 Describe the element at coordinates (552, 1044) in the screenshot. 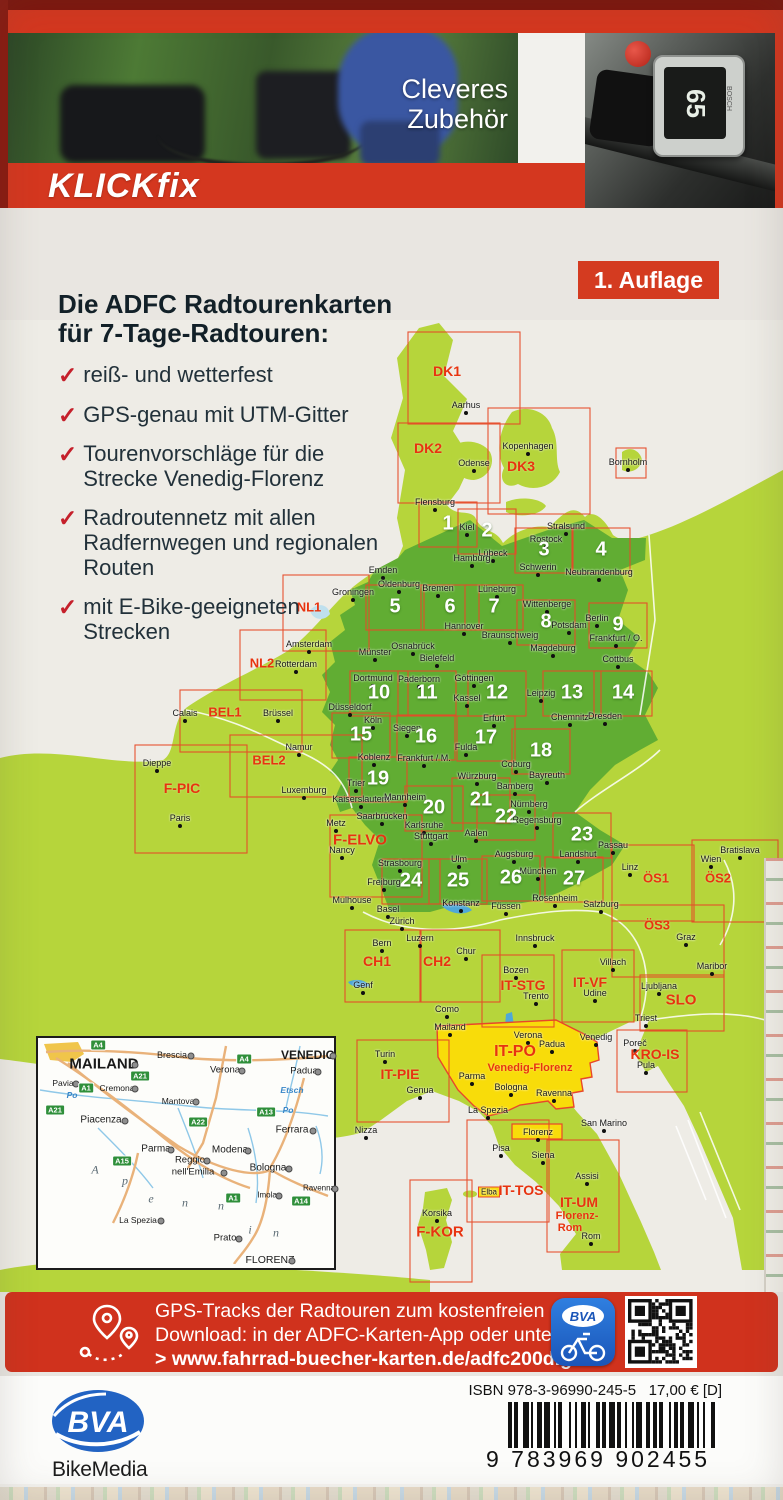

I see `map-city-label: Padua` at that location.